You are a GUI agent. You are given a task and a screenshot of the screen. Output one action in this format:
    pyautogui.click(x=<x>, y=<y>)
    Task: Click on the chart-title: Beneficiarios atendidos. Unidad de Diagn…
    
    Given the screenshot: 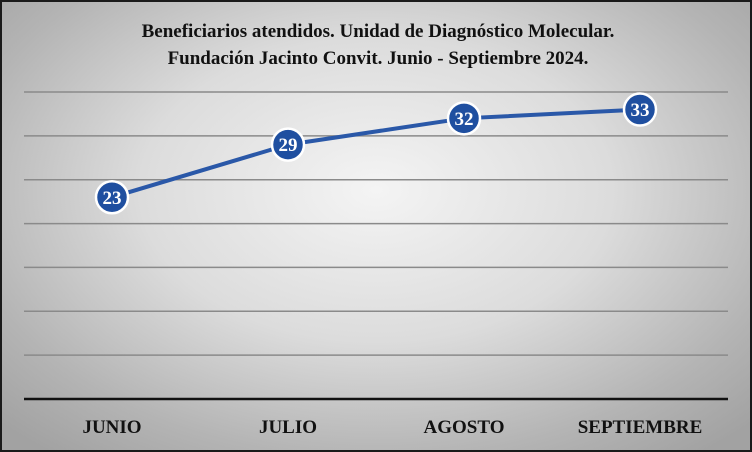 What is the action you would take?
    pyautogui.click(x=378, y=31)
    